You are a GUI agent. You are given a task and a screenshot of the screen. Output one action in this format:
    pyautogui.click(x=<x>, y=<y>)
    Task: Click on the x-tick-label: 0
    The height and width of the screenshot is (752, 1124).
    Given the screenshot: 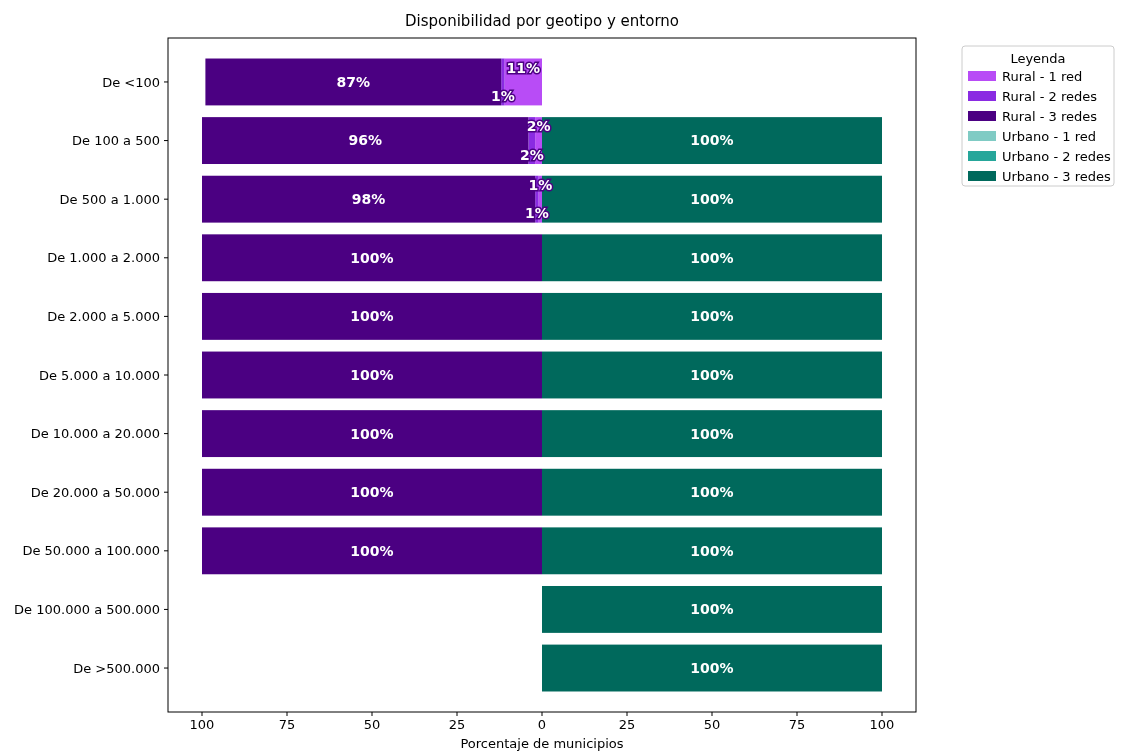 What is the action you would take?
    pyautogui.click(x=542, y=724)
    